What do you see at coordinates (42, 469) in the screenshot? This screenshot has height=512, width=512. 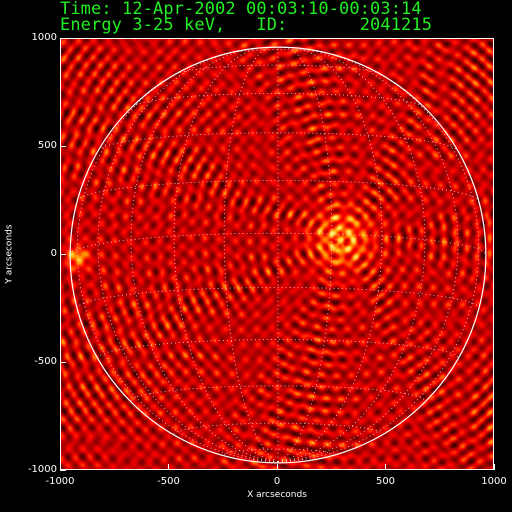 I see `y-tick-label: -1000` at bounding box center [42, 469].